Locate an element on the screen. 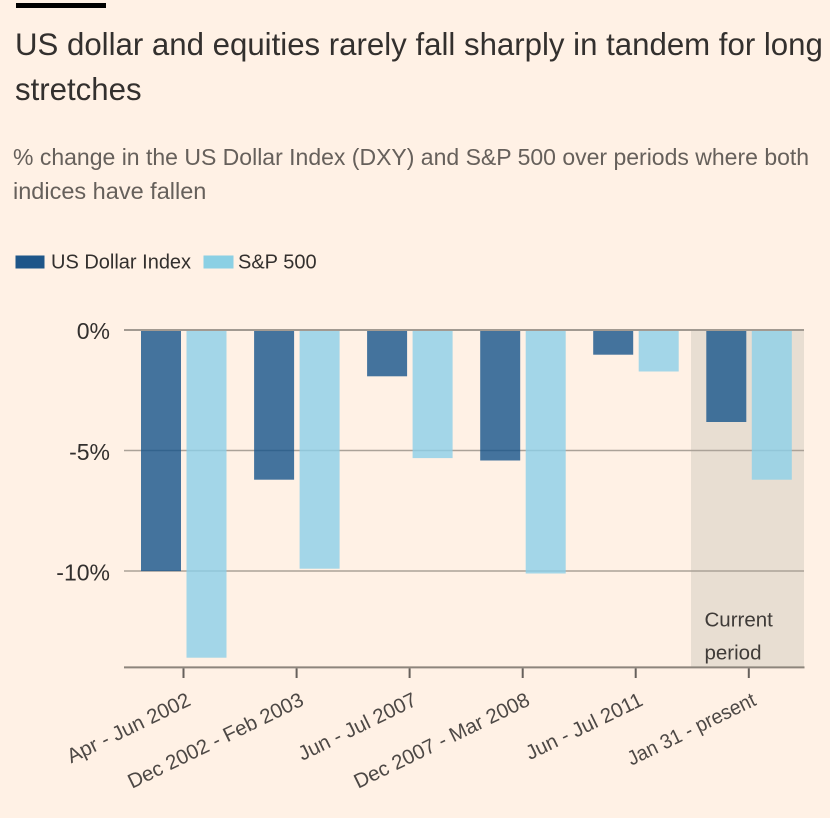 The width and height of the screenshot is (830, 818). svg-text: -10% is located at coordinates (83, 573).